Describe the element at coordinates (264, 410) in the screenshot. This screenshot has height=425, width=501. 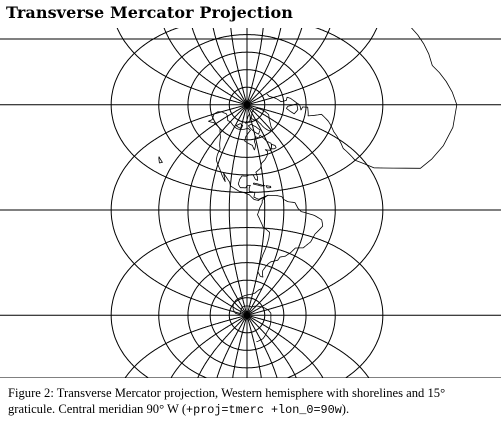
I see `caption-proj-code: +proj=tmerc +lon_0=90w` at that location.